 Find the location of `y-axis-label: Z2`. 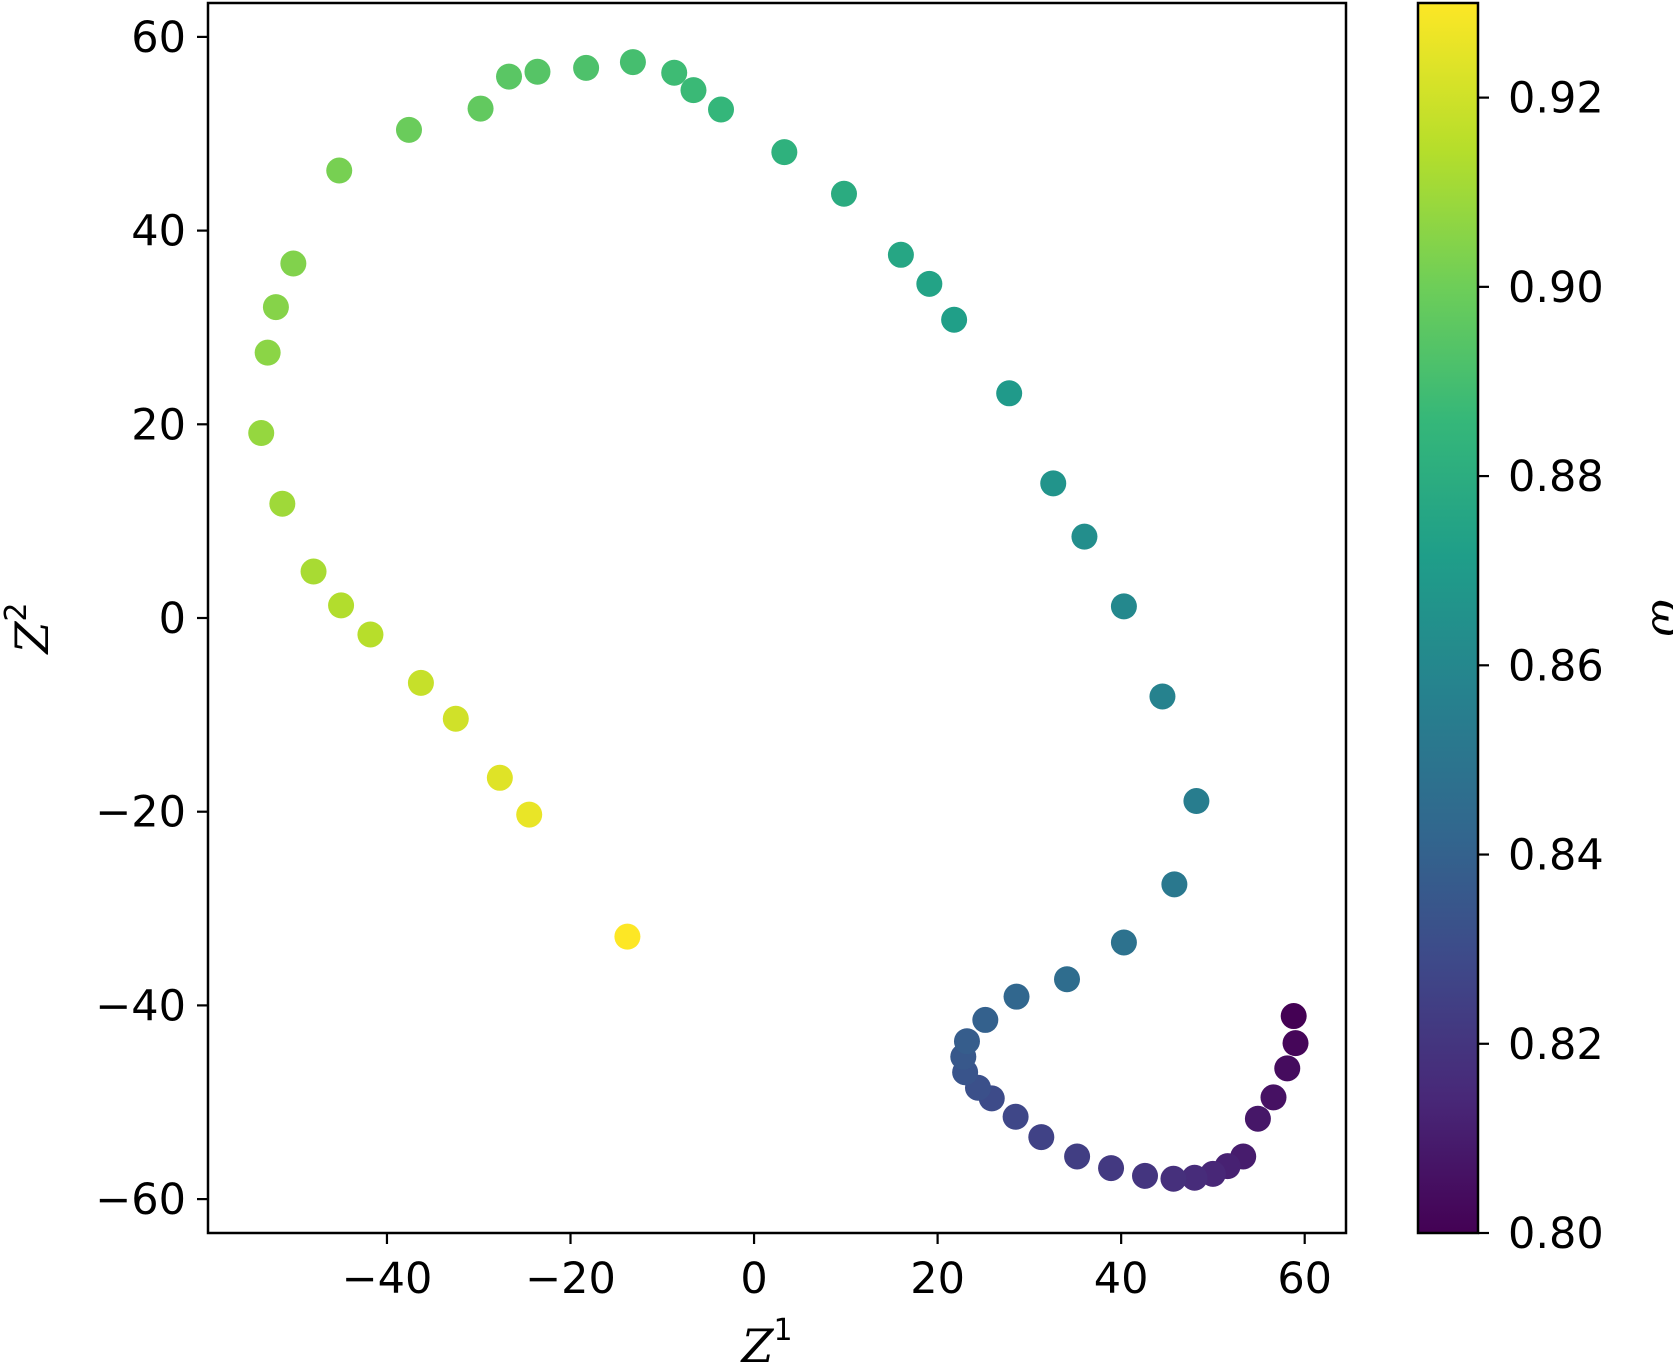

y-axis-label: Z2 is located at coordinates (29, 628).